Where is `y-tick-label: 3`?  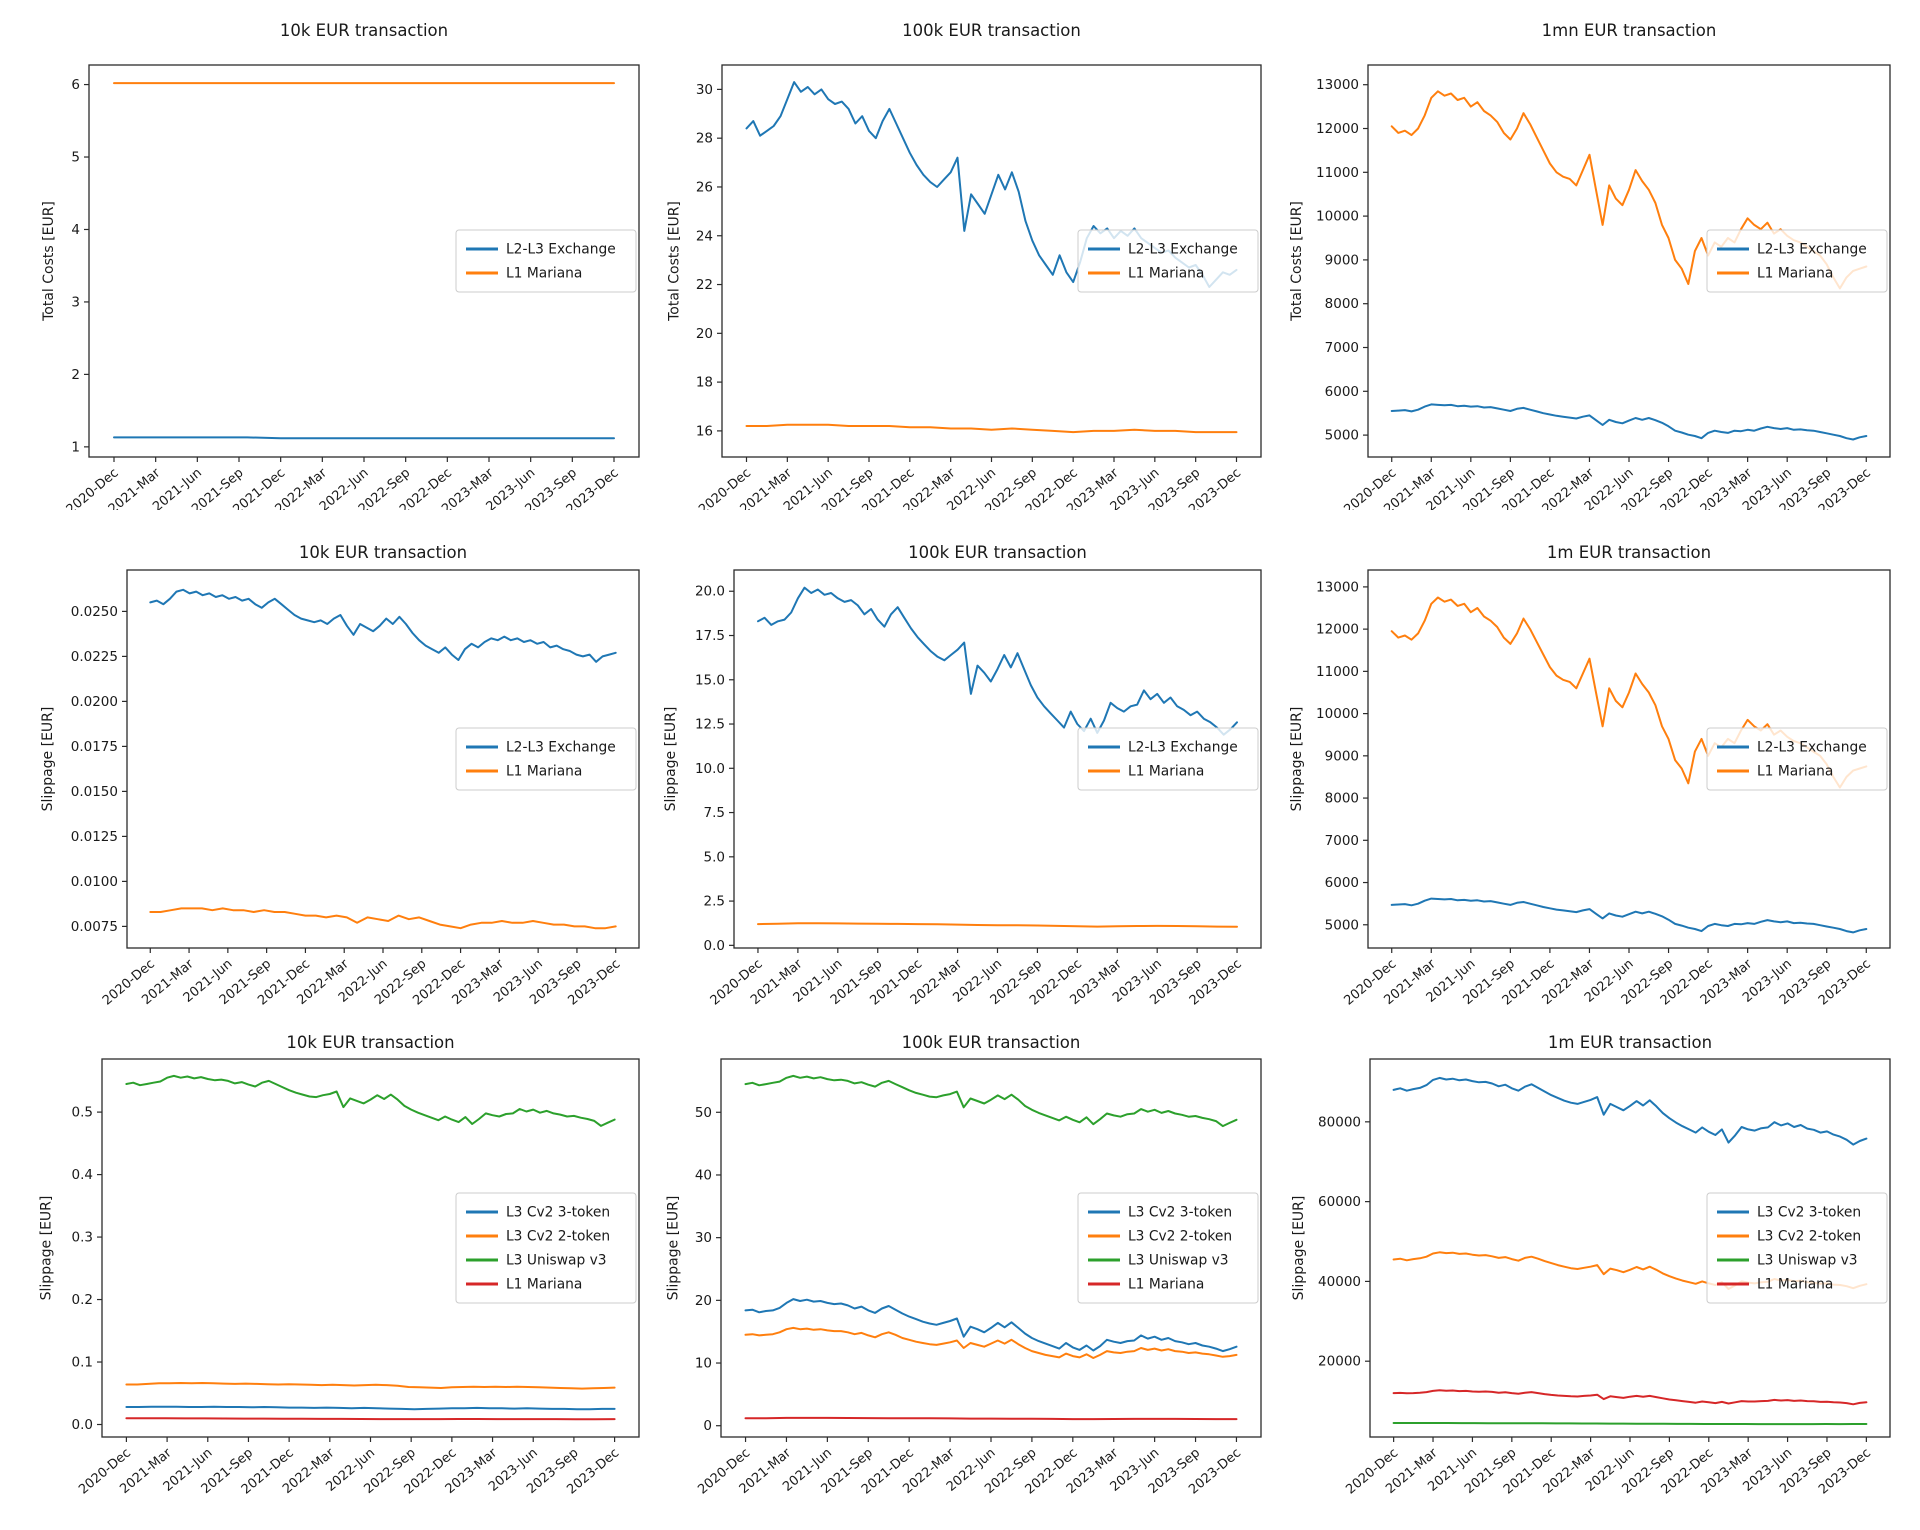
y-tick-label: 3 is located at coordinates (75, 302).